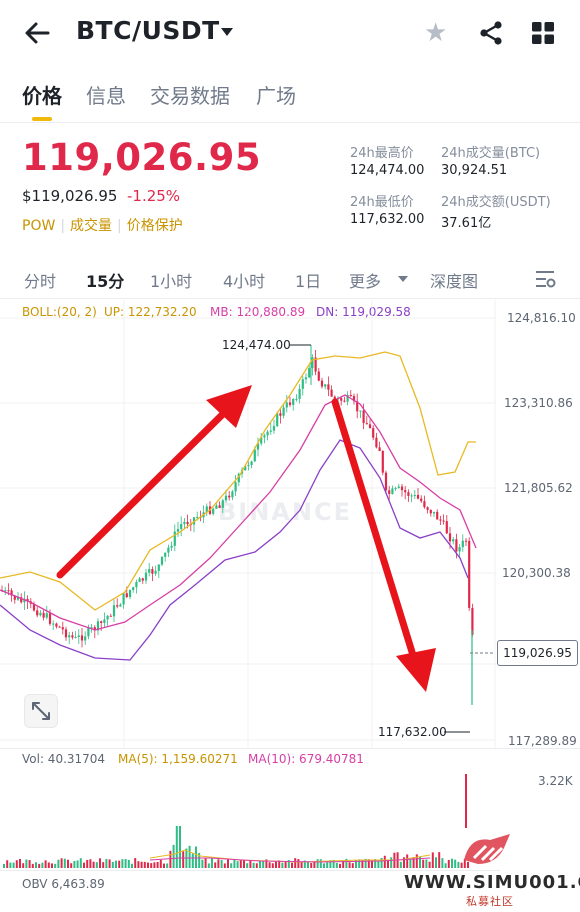 The image size is (580, 912). What do you see at coordinates (285, 512) in the screenshot?
I see `exchange-watermark: BINANCE` at bounding box center [285, 512].